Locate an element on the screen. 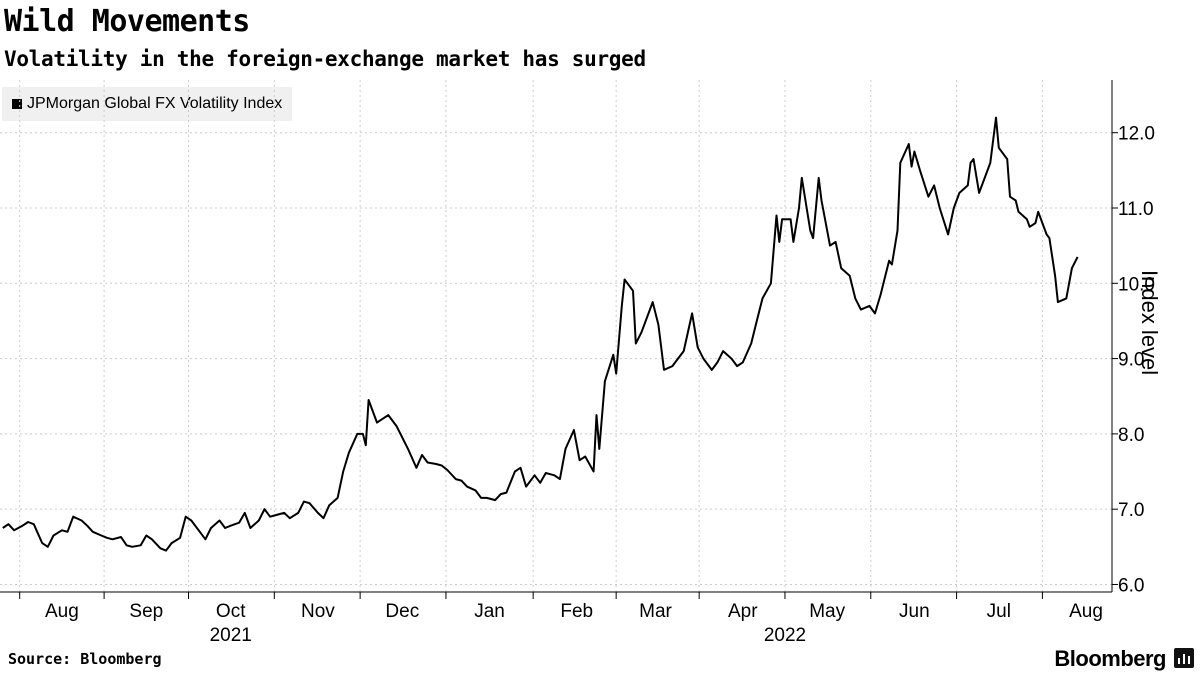 This screenshot has height=675, width=1200. legend-label: JPMorgan Global FX Volatility Index is located at coordinates (155, 103).